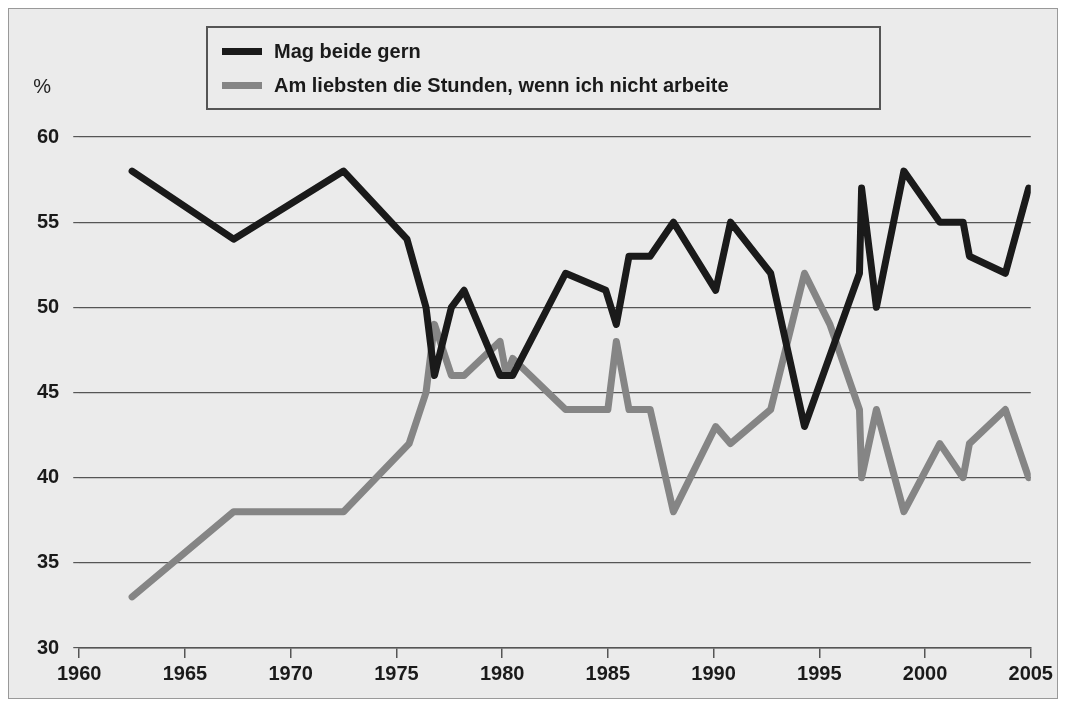  I want to click on x-tick-label: 1980, so click(502, 672).